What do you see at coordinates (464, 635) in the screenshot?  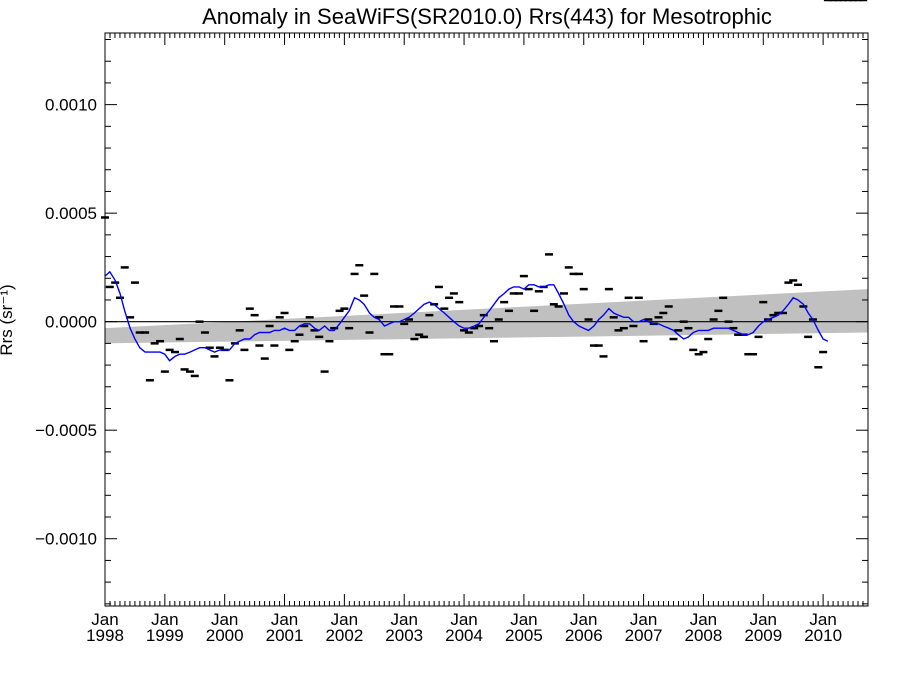 I see `x-tick-year-label: 2004` at bounding box center [464, 635].